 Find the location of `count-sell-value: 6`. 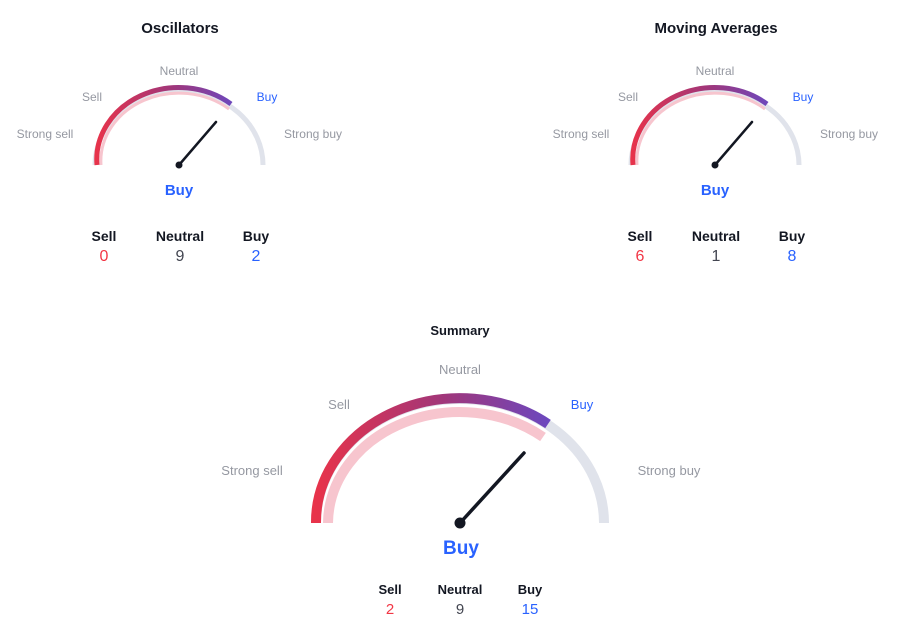

count-sell-value: 6 is located at coordinates (640, 256).